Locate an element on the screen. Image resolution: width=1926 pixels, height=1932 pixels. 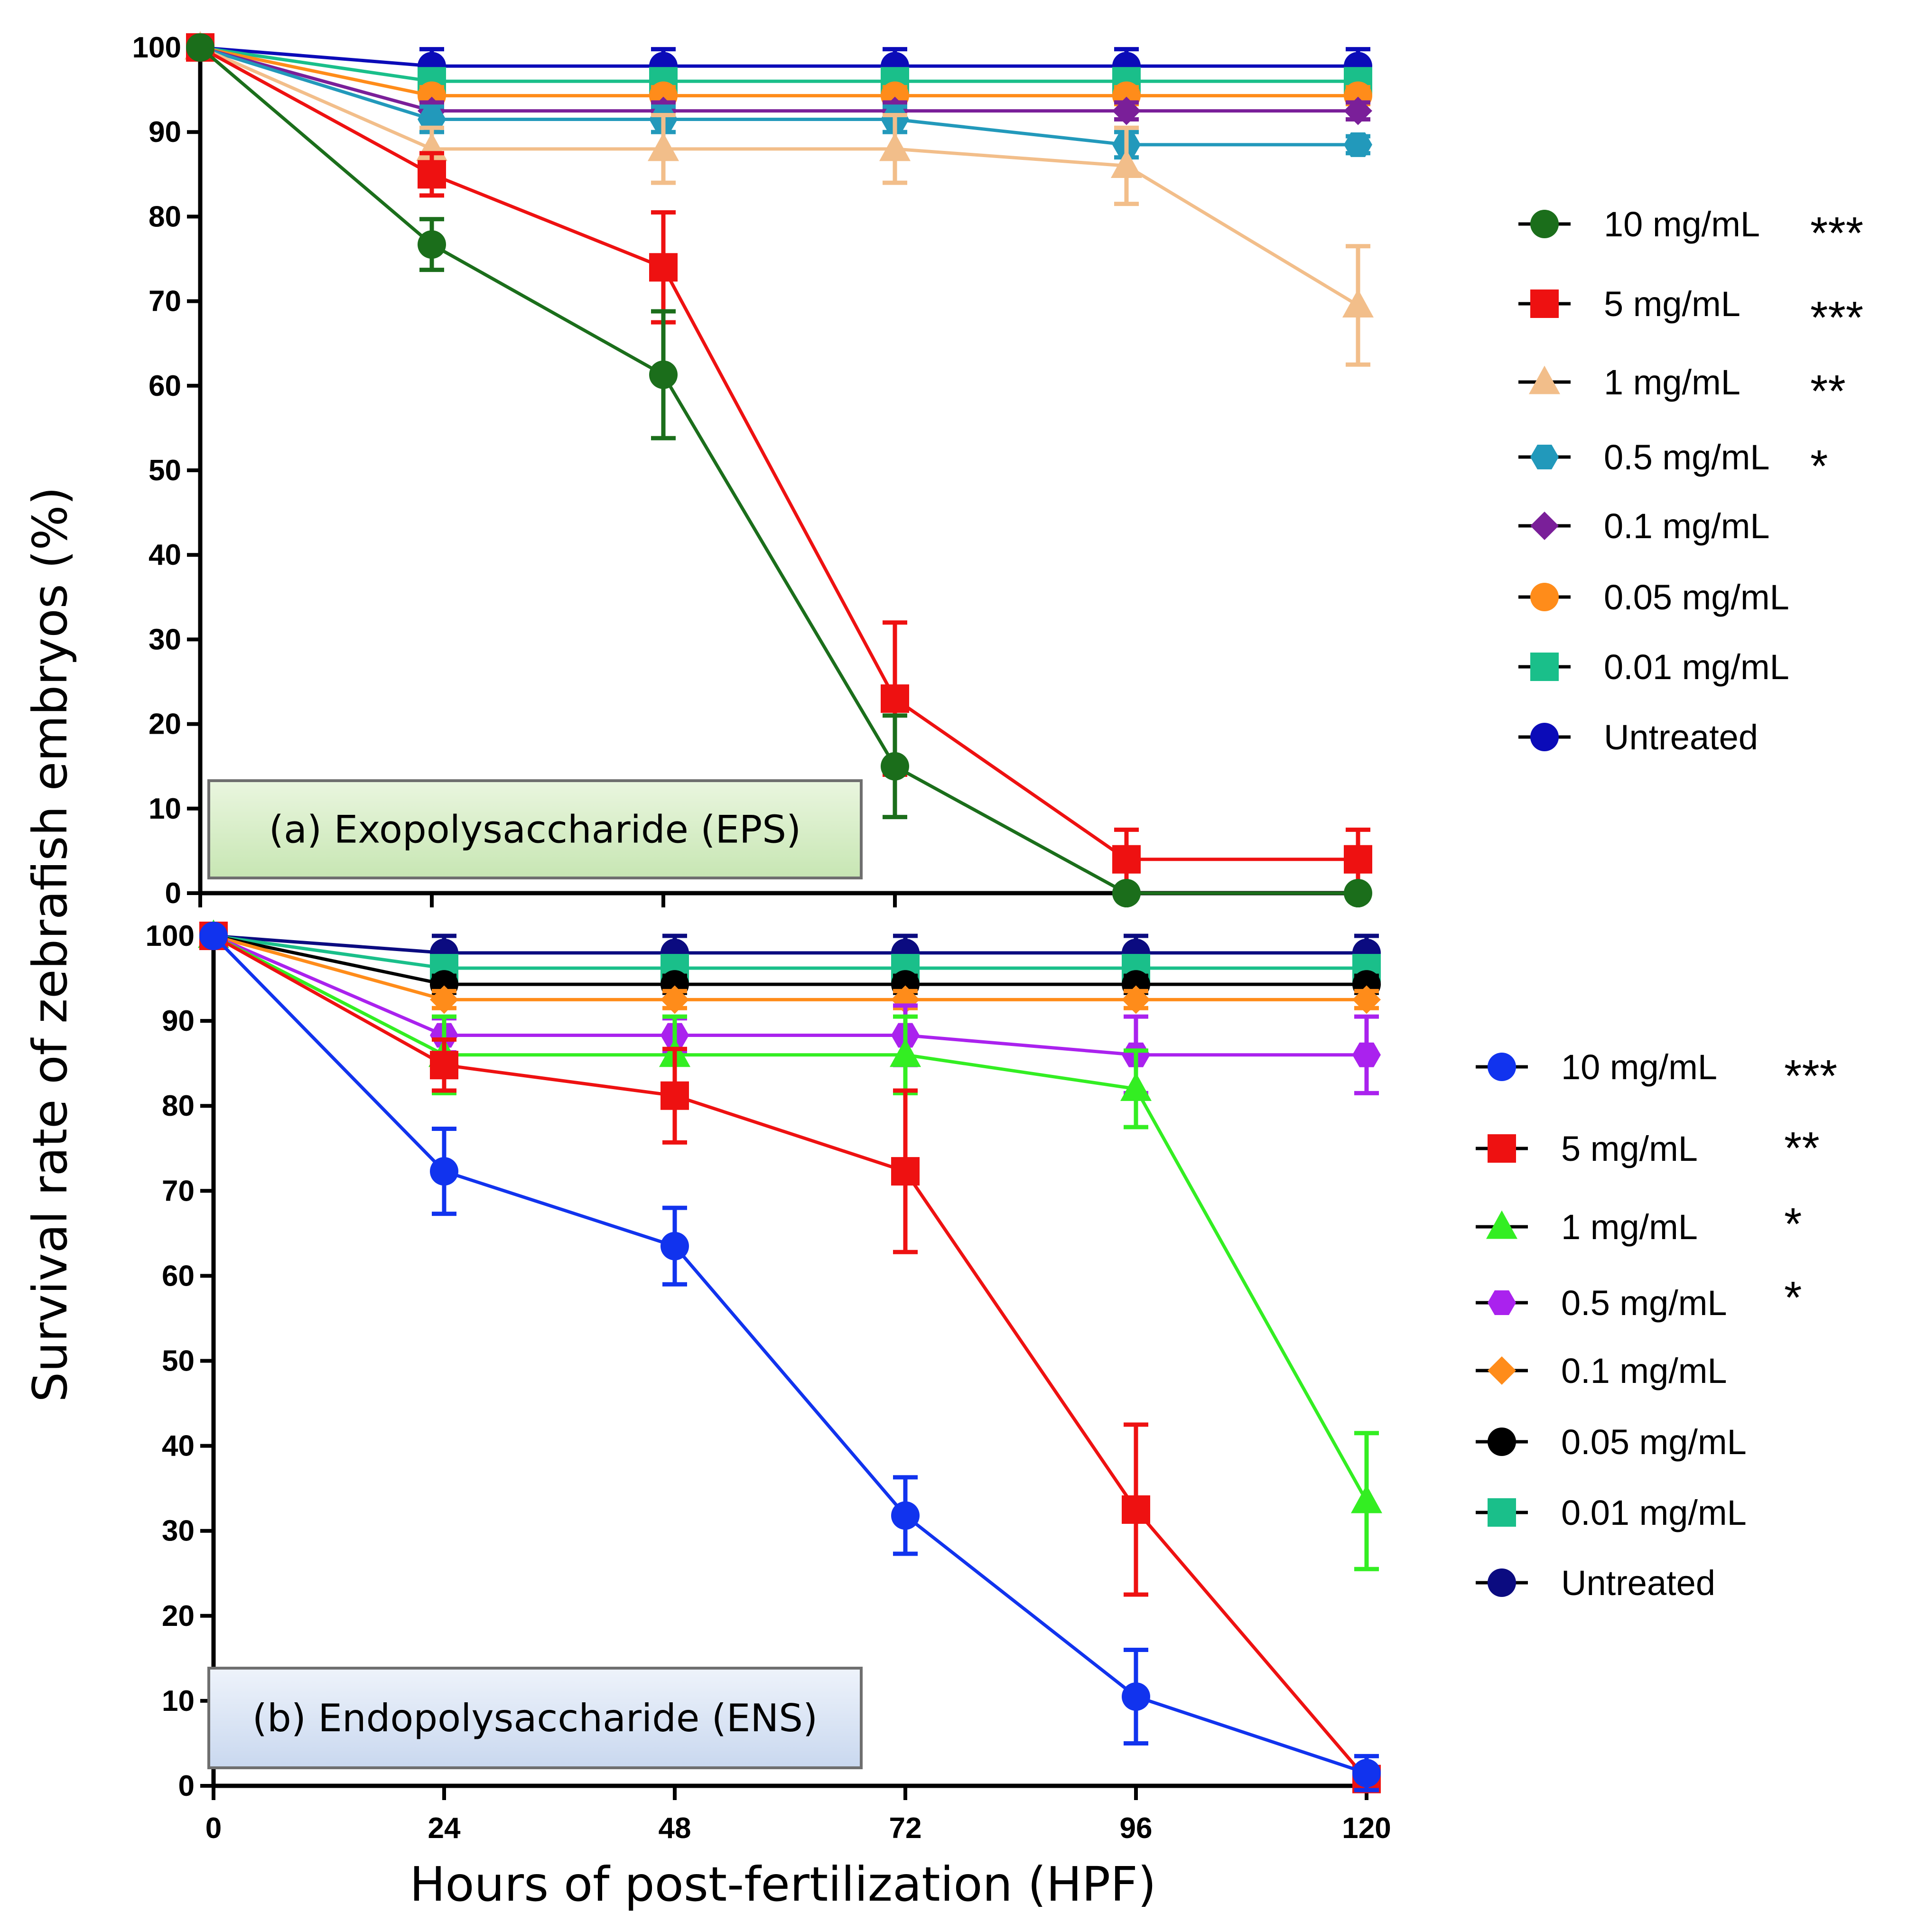
panel-label: (b) Endopolysaccharide (ENS) is located at coordinates (535, 1718).